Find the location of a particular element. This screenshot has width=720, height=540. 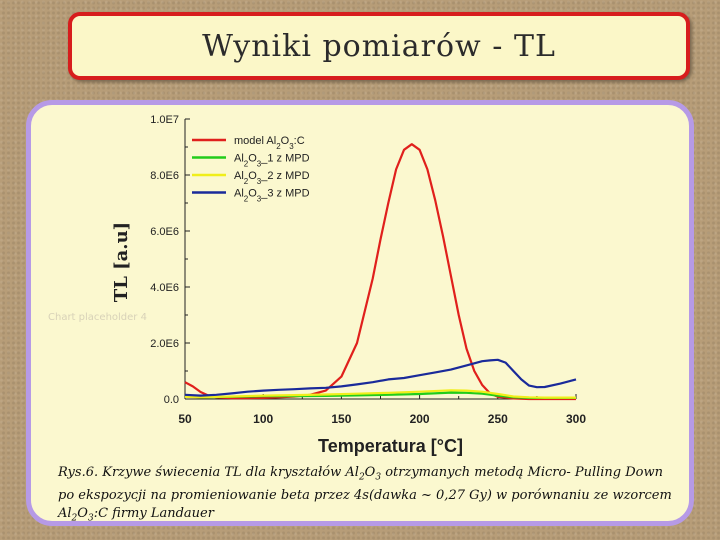

caption-part: :C firmy Landauer is located at coordinates (153, 513).